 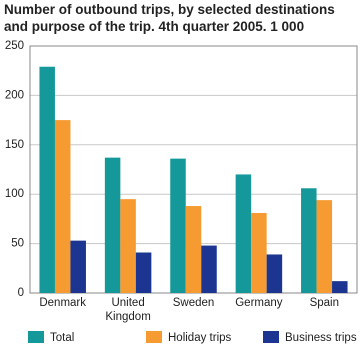 What do you see at coordinates (259, 303) in the screenshot?
I see `x-tick-label: Germany` at bounding box center [259, 303].